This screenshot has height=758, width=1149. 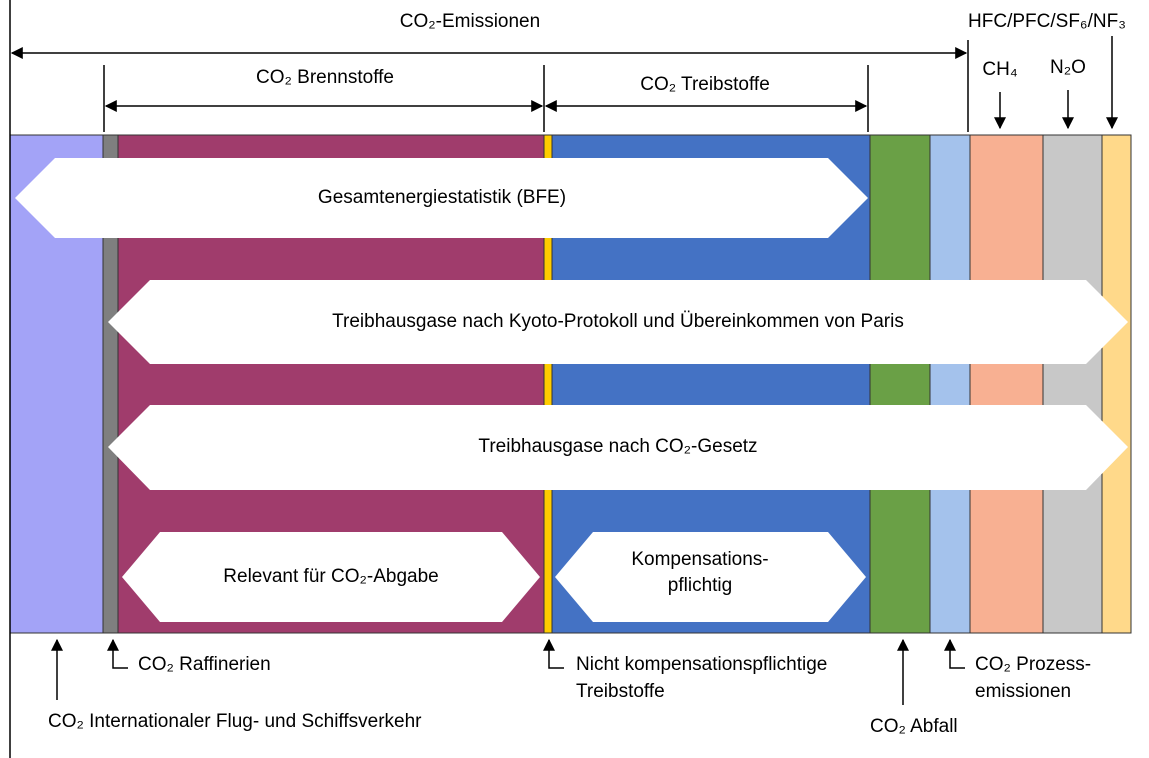 I want to click on label: N₂O, so click(x=1068, y=67).